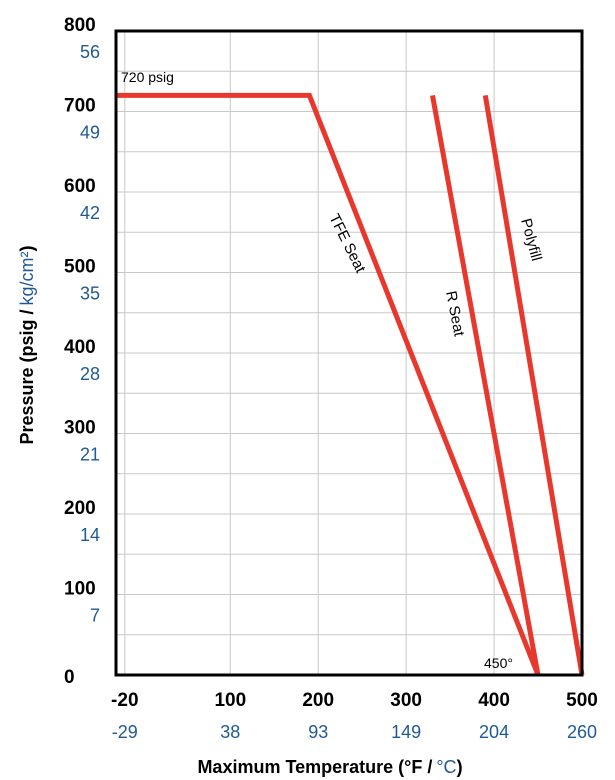 The width and height of the screenshot is (615, 780). Describe the element at coordinates (531, 240) in the screenshot. I see `series-label-polyfill: Polyfill` at that location.